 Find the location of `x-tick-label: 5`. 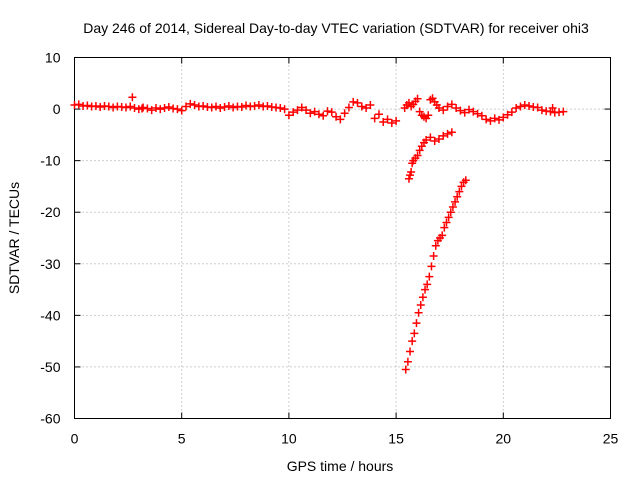

x-tick-label: 5 is located at coordinates (182, 439).